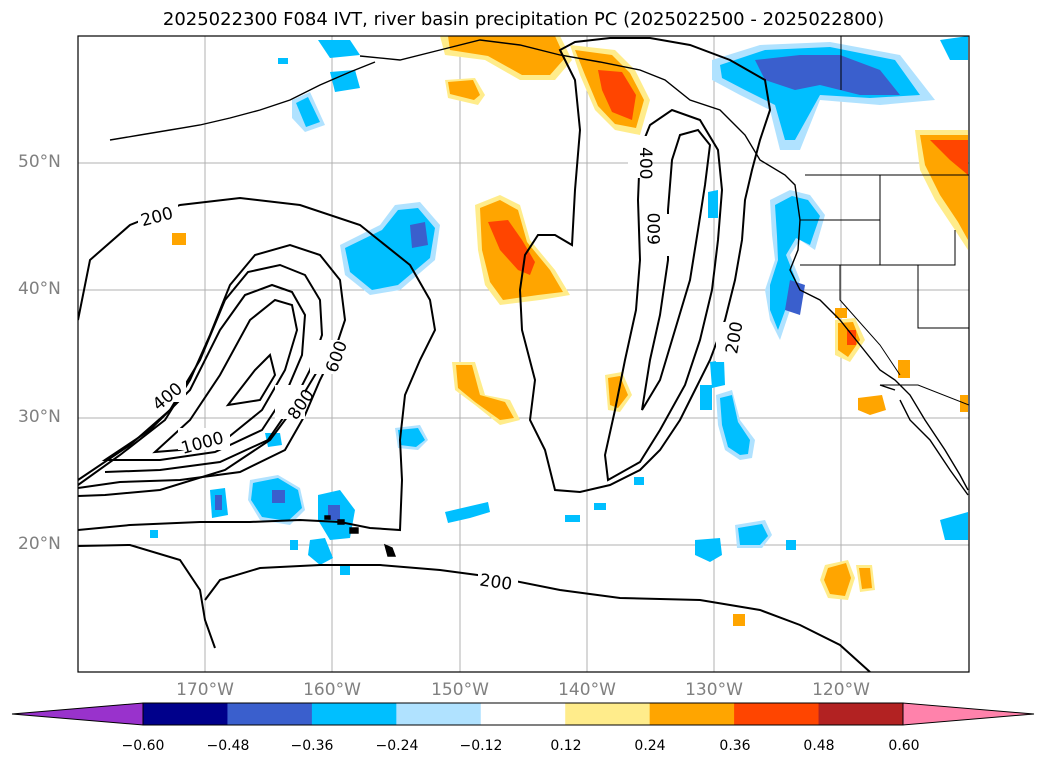 This screenshot has height=765, width=1047. What do you see at coordinates (228, 746) in the screenshot?
I see `colorbar-tick: −0.48` at bounding box center [228, 746].